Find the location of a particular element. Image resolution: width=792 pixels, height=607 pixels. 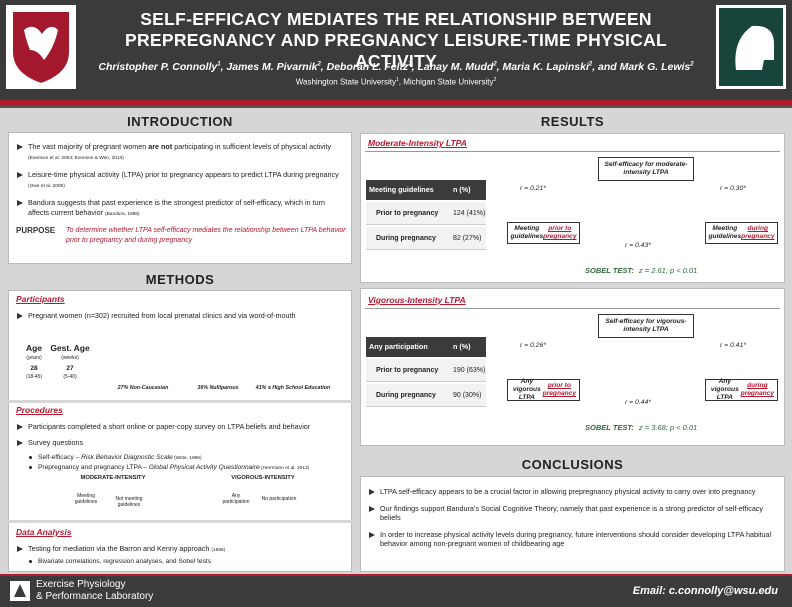

text-segment: (Witte, 1996) is located at coordinates (187, 458).